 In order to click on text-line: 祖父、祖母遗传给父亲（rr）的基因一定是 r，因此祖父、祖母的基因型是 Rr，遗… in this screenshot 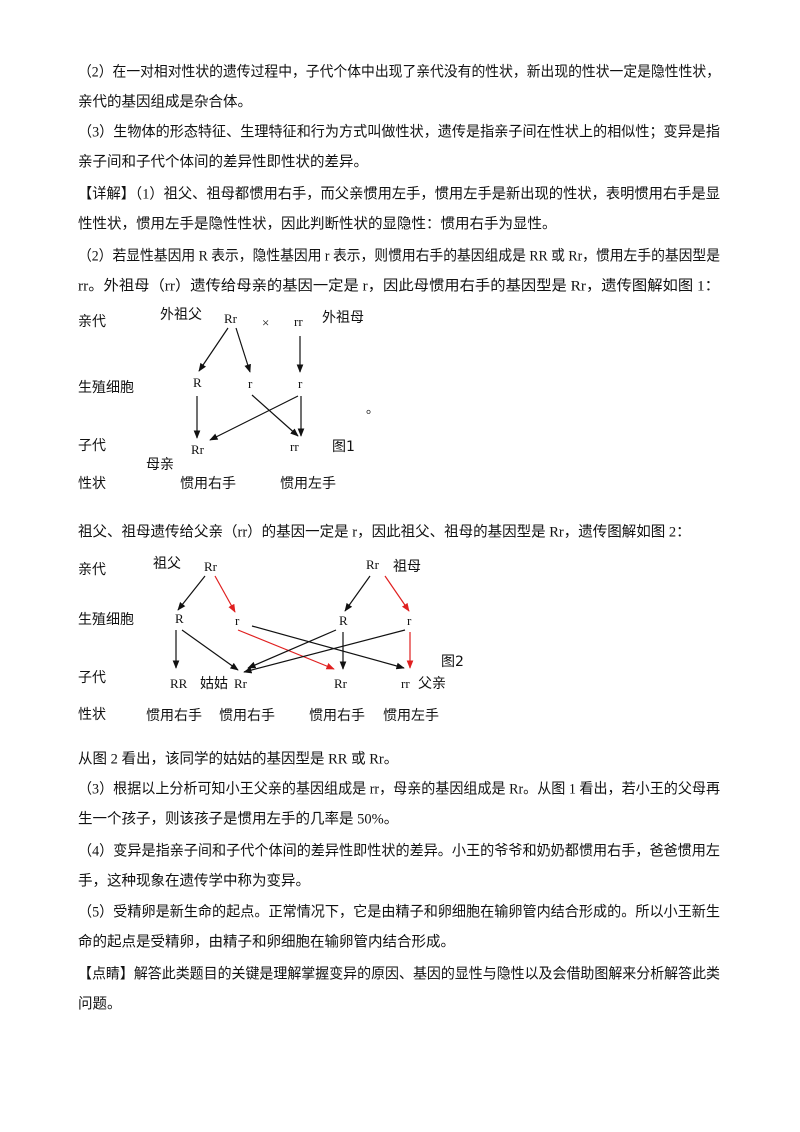, I will do `click(384, 531)`.